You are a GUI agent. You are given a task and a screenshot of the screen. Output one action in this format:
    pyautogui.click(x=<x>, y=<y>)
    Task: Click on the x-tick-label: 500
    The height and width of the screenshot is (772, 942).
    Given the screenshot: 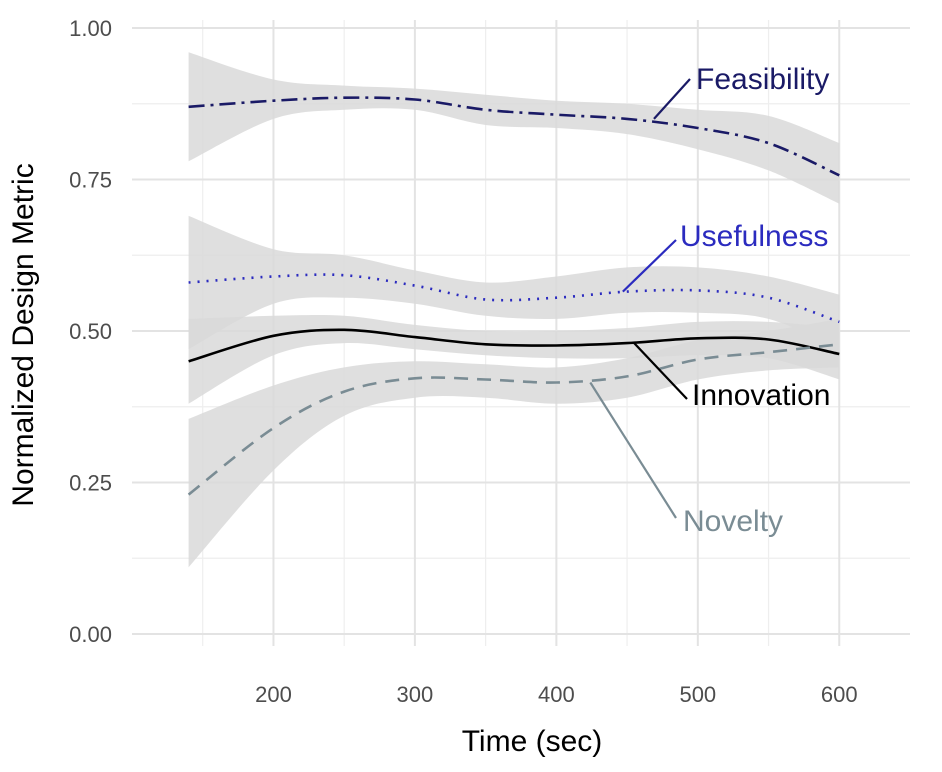 What is the action you would take?
    pyautogui.click(x=697, y=694)
    